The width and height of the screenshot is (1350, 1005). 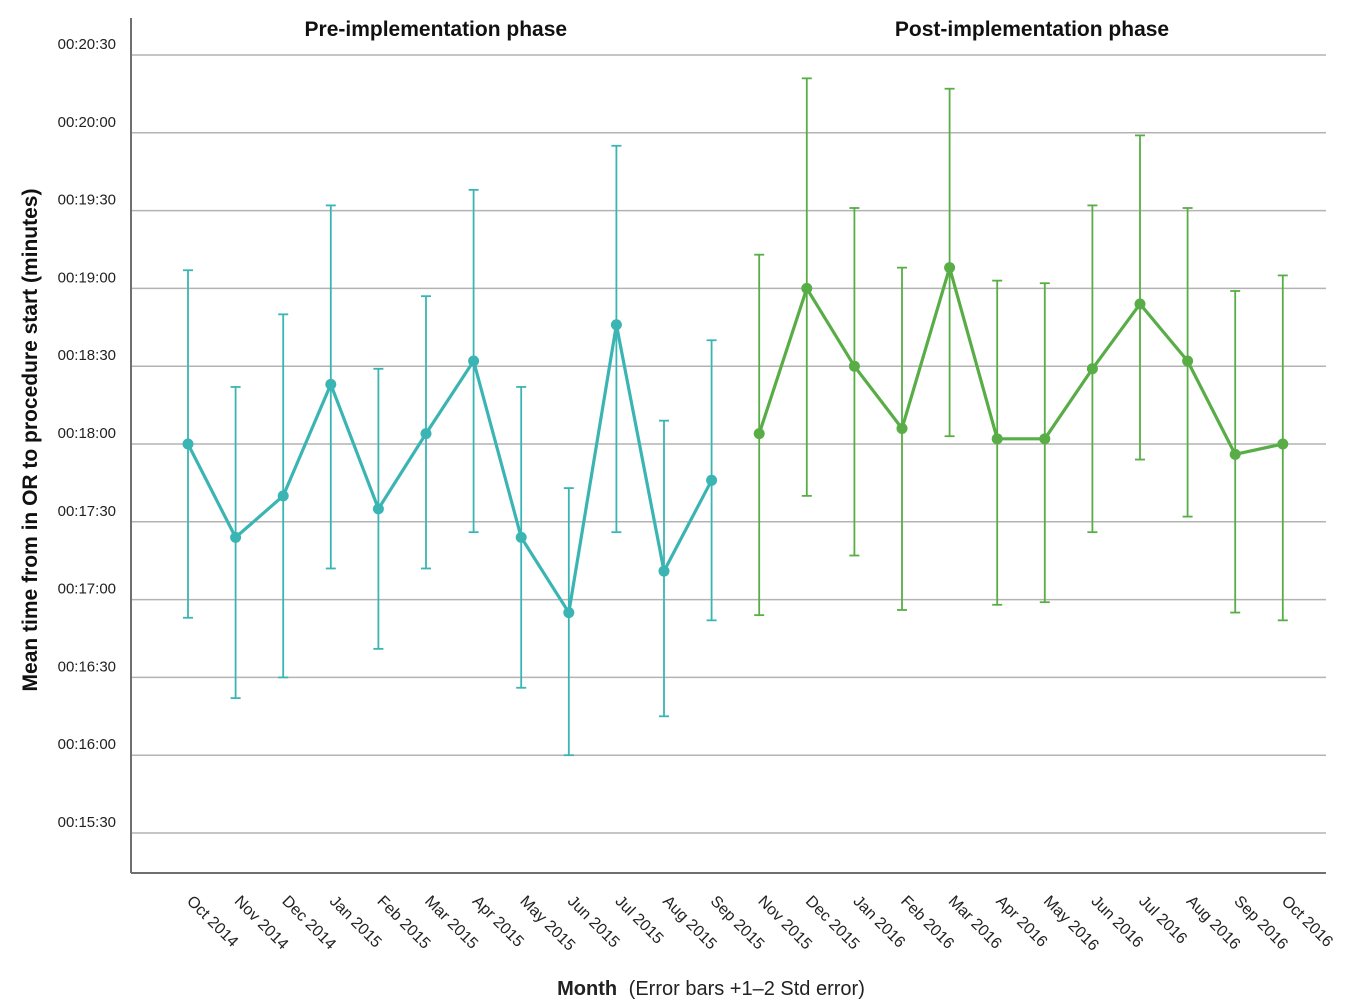 I want to click on y-tick-label: 00:20:30, so click(x=87, y=44).